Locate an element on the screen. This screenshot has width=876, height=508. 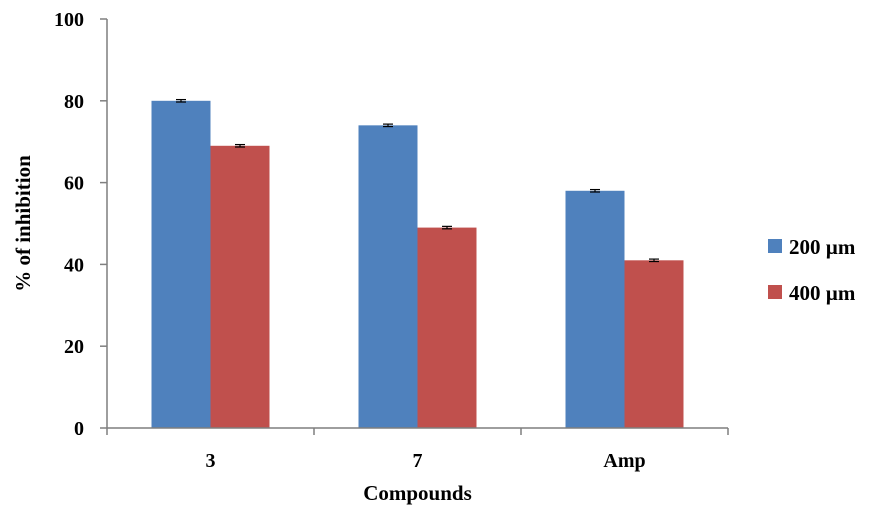
x-axis-title: Compounds is located at coordinates (417, 493).